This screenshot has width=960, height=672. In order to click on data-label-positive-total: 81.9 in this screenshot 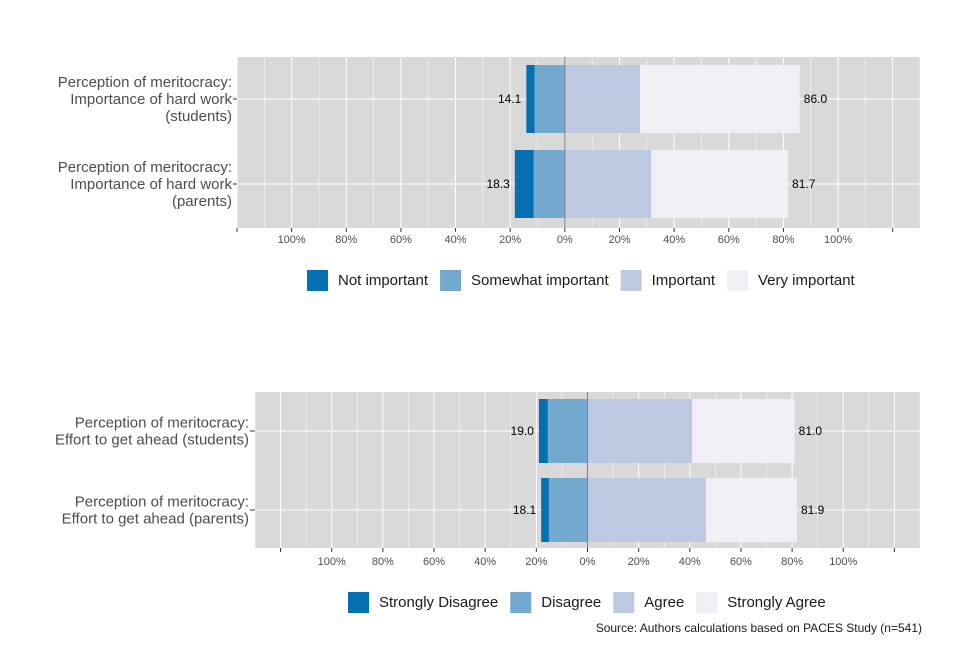, I will do `click(813, 510)`.